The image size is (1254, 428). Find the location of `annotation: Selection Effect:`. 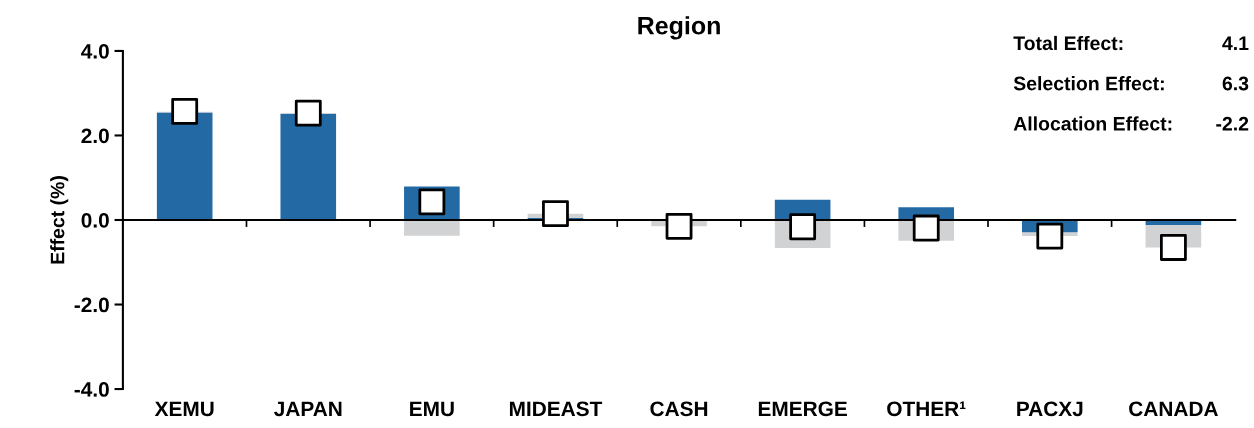

annotation: Selection Effect: is located at coordinates (1088, 83).